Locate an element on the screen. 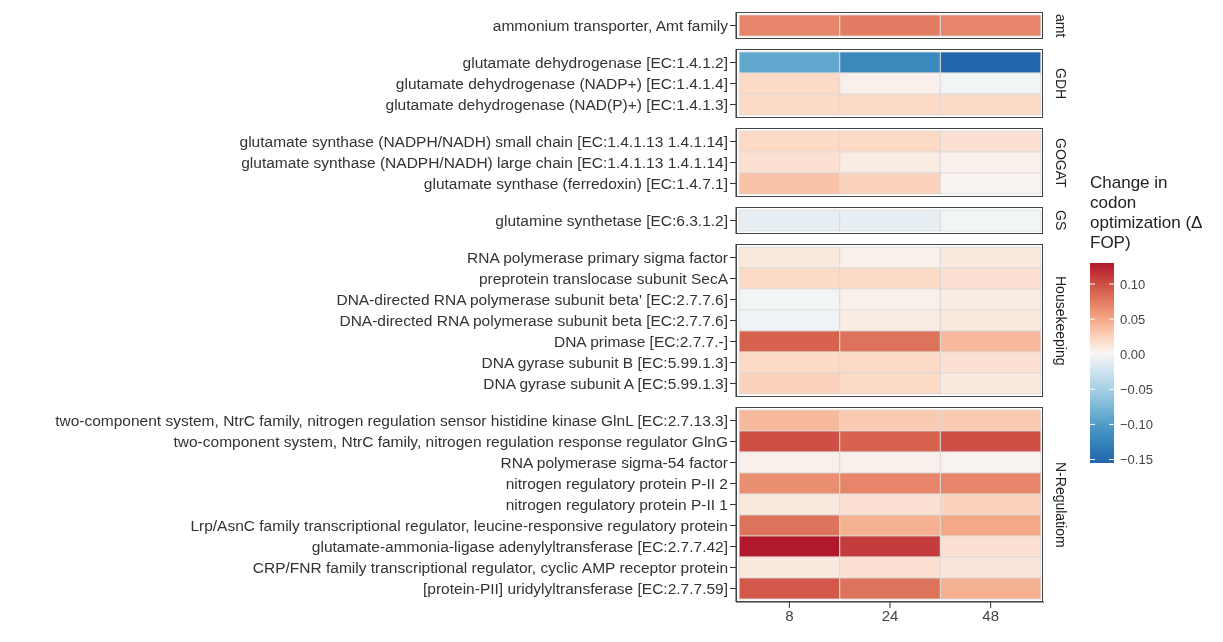  y-tick-label: CRP/FNR family transcriptional regulator, cyclic AMP receptor protein is located at coordinates (490, 567).